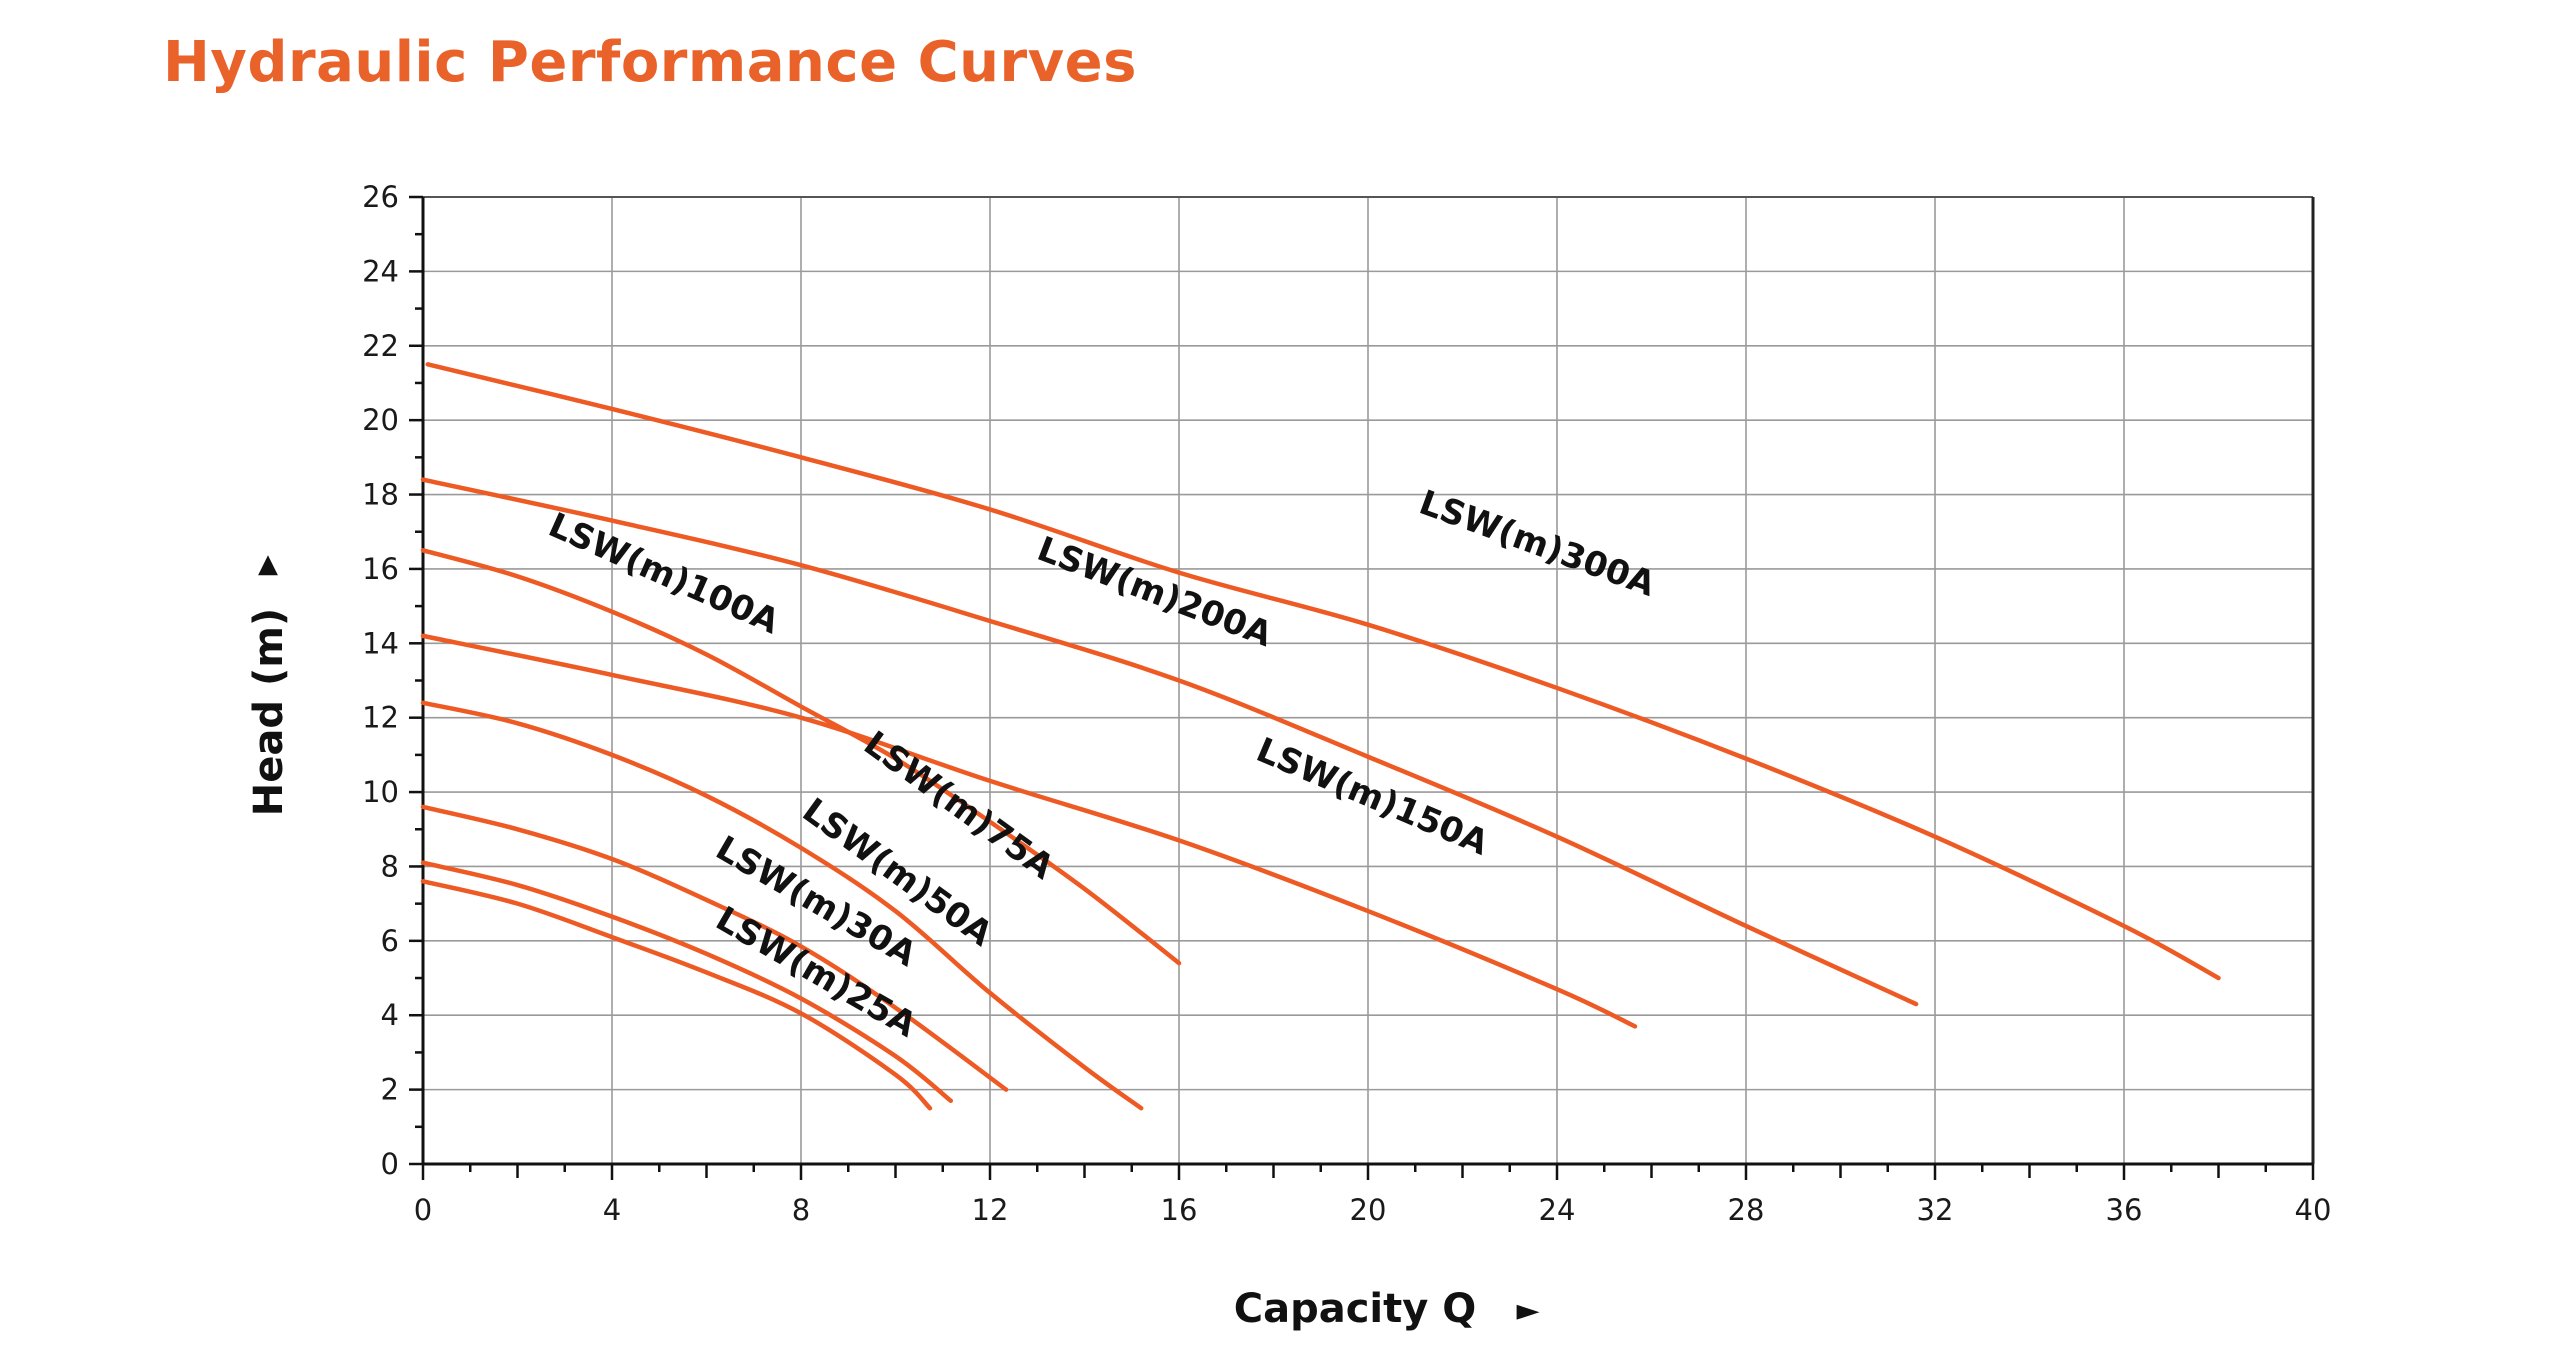 This screenshot has width=2560, height=1364. Describe the element at coordinates (268, 564) in the screenshot. I see `y-axis-arrow-icon: ▲` at that location.